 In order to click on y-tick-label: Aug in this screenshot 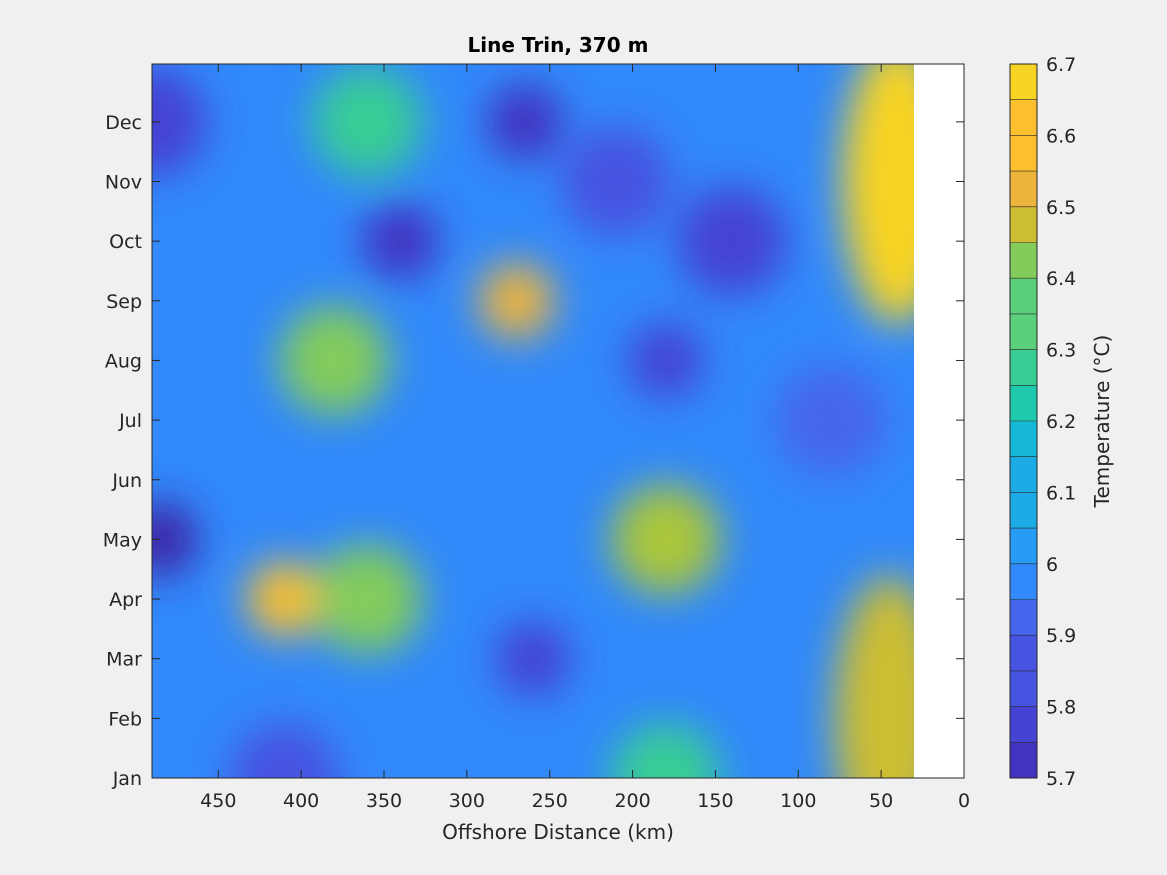, I will do `click(123, 361)`.